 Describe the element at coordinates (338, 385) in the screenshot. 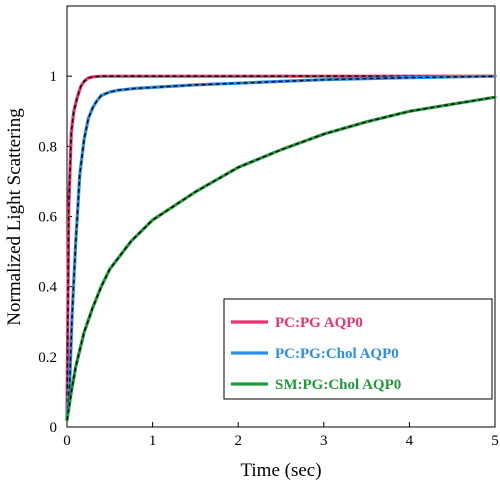

I see `legend-label: SM:PG:Chol AQP0` at that location.